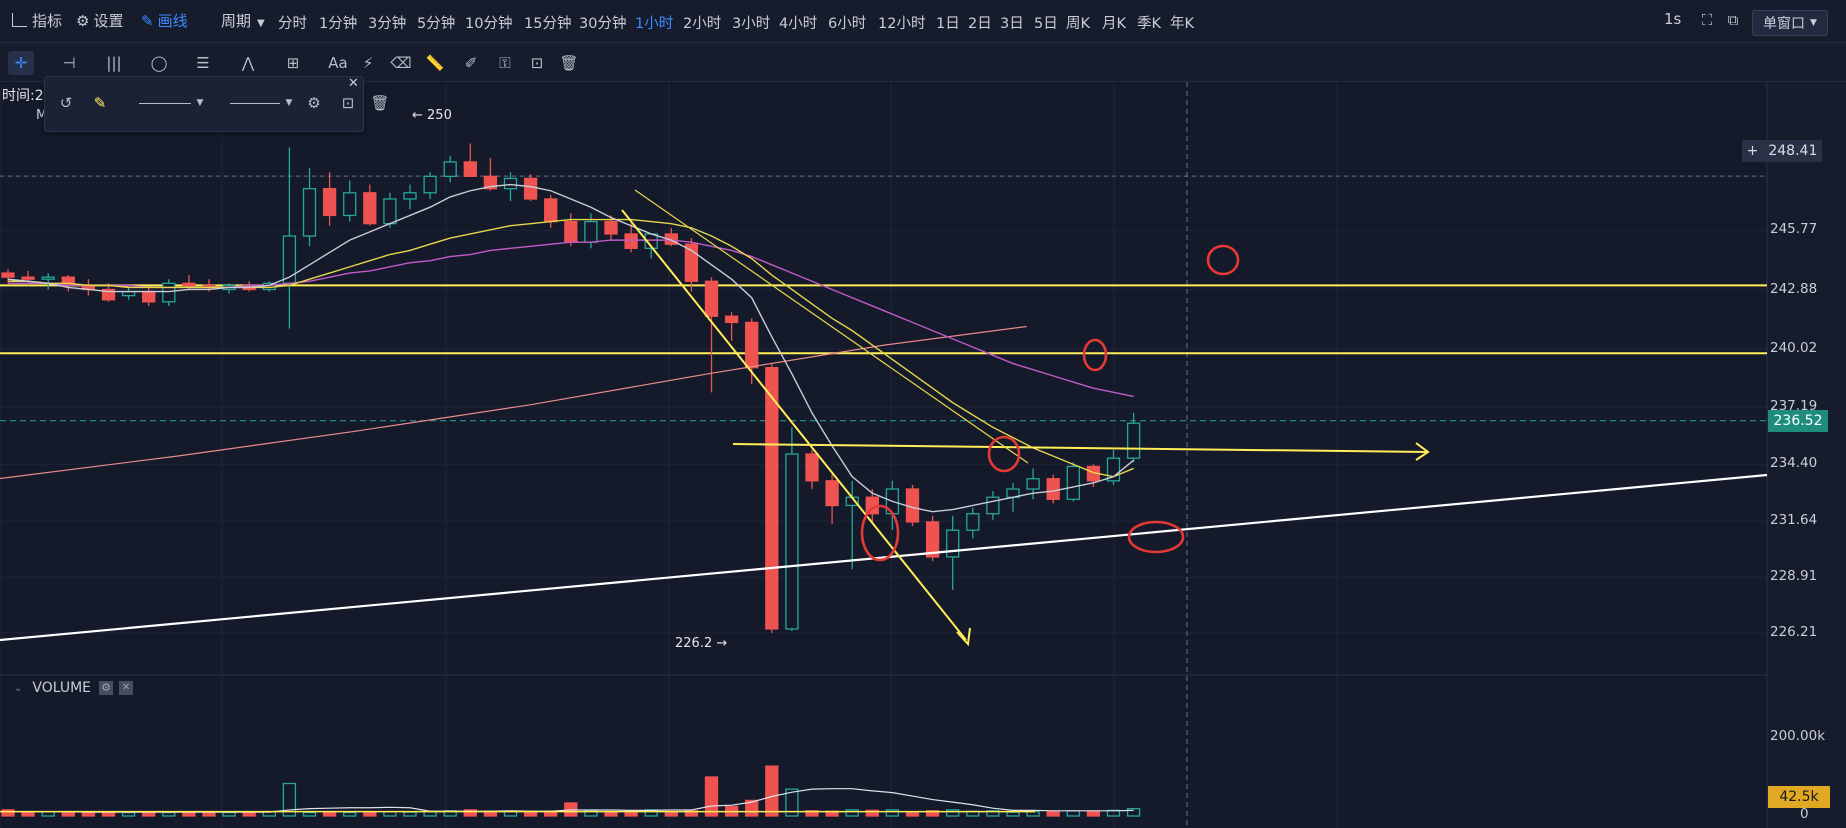 The height and width of the screenshot is (828, 1846). I want to click on ma-pink-line, so click(571, 318).